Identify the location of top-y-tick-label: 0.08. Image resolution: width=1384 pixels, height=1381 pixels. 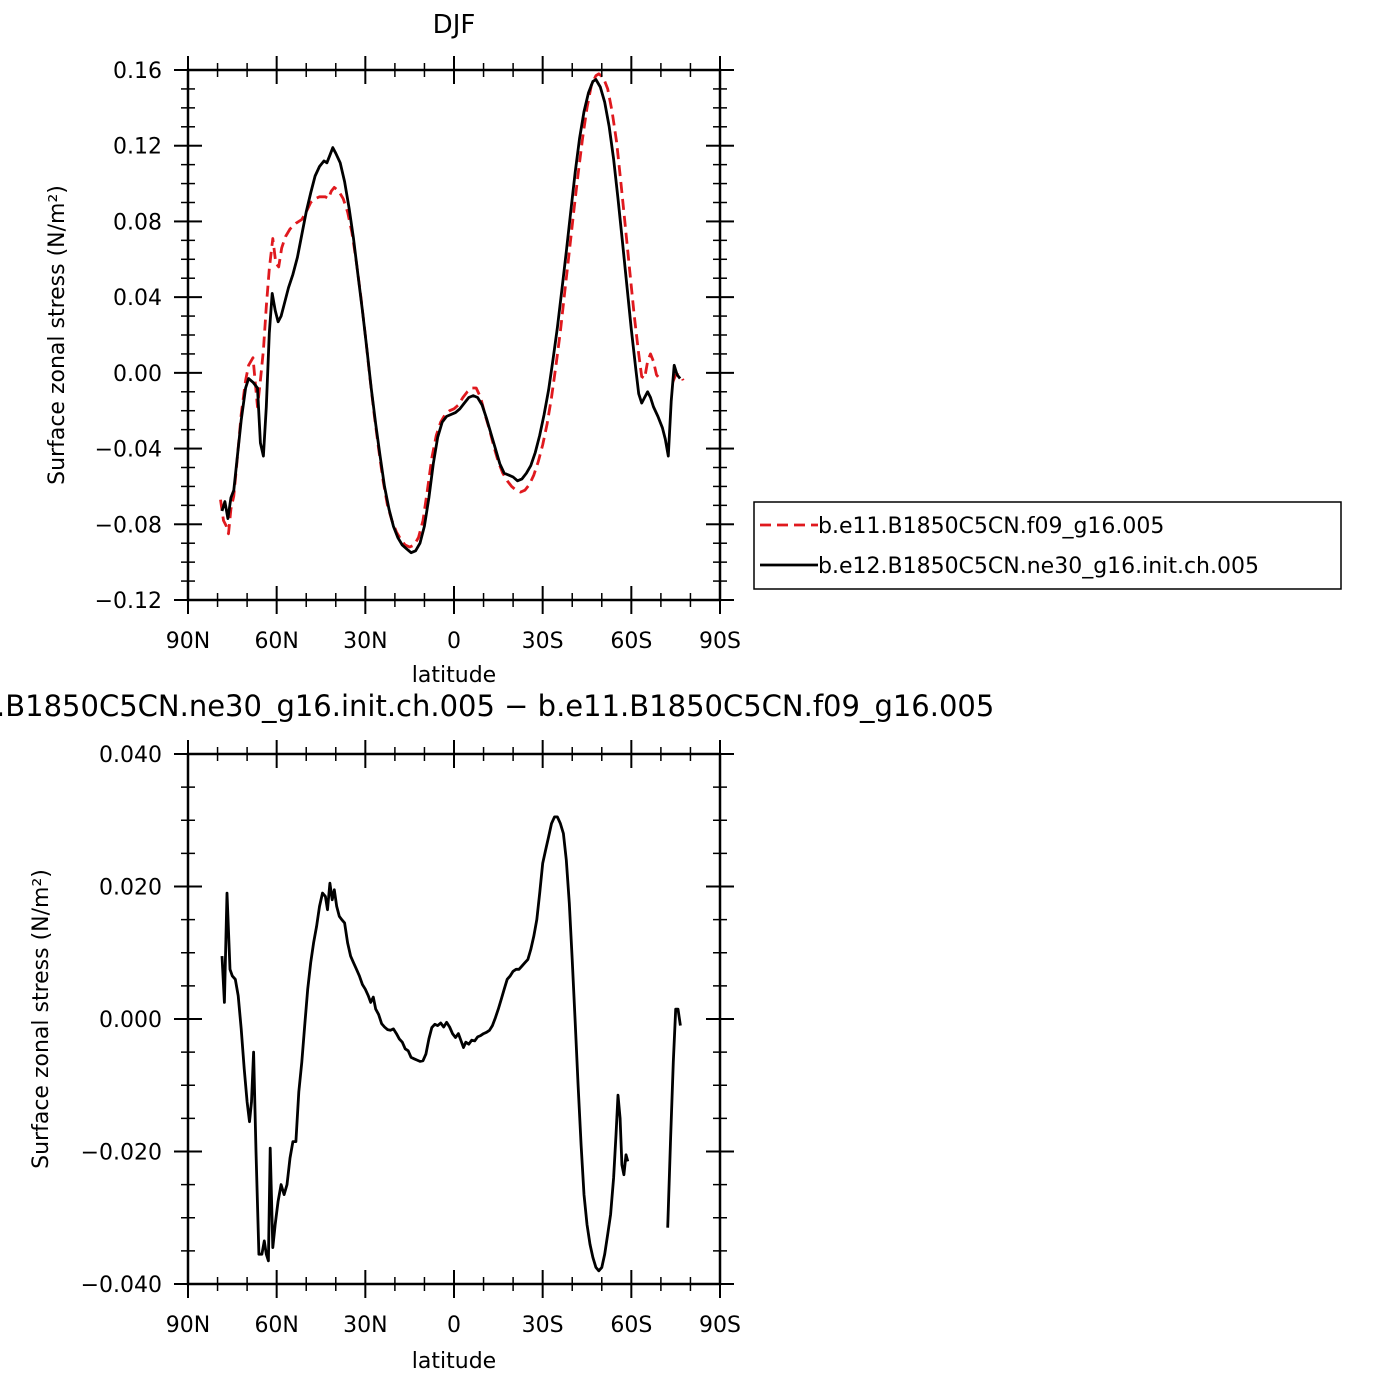
(137, 222).